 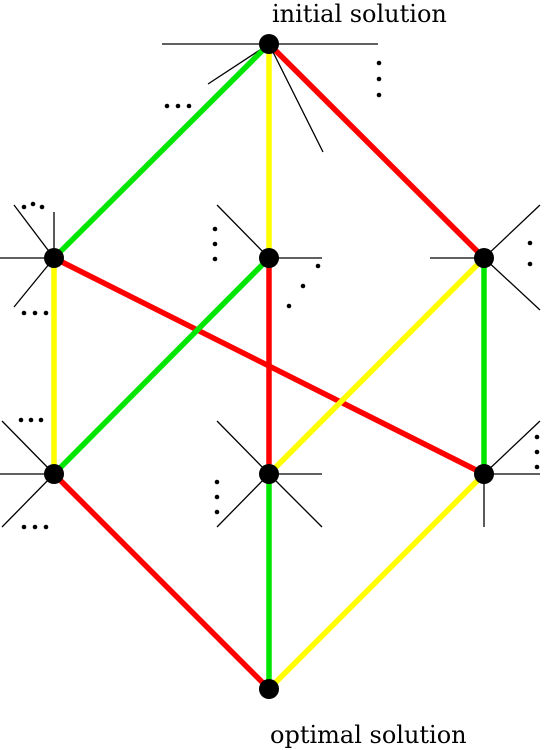 I want to click on initial-solution-label: initial solution, so click(x=359, y=14).